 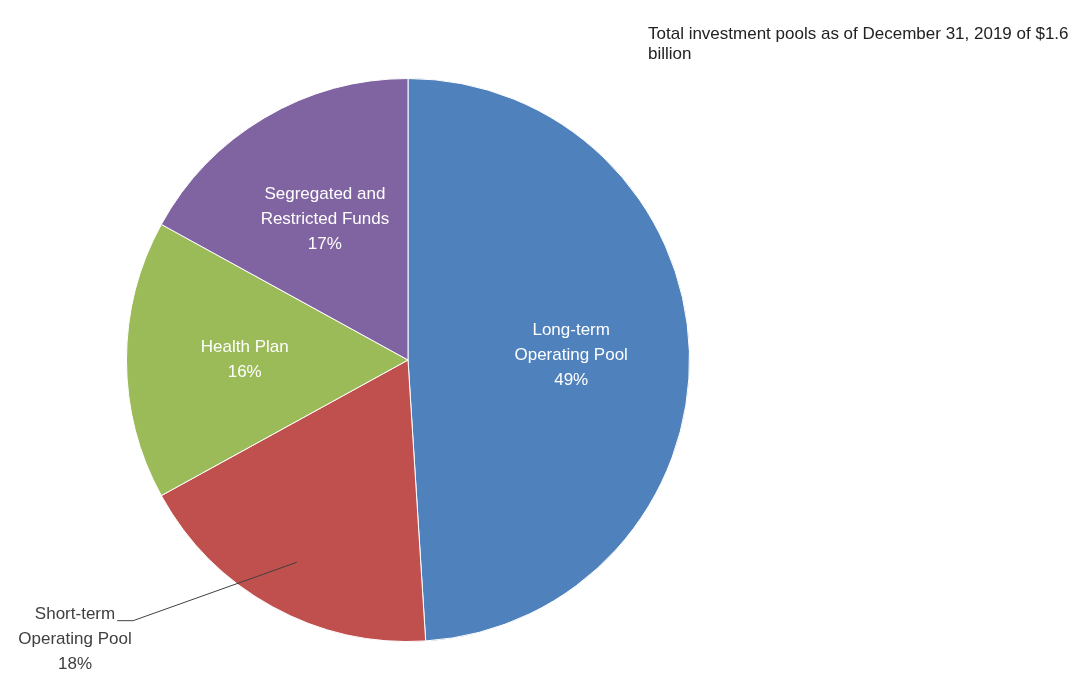 What do you see at coordinates (244, 372) in the screenshot?
I see `data-label: 16%` at bounding box center [244, 372].